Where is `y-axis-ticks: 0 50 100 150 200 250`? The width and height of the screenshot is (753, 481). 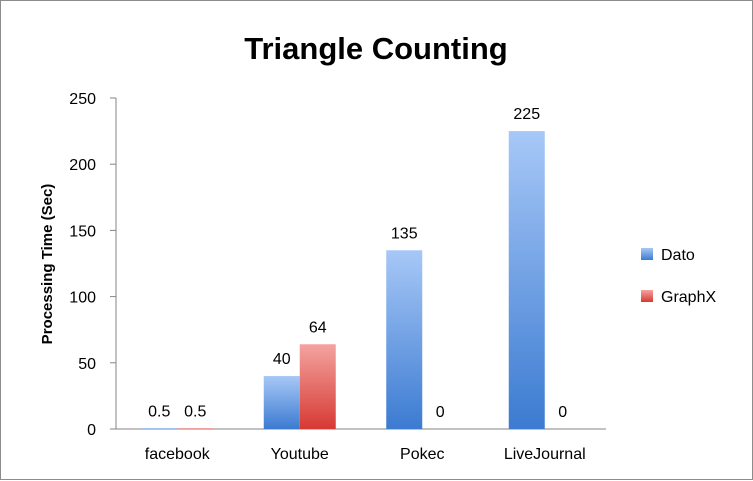
y-axis-ticks: 0 50 100 150 200 250 is located at coordinates (92, 265).